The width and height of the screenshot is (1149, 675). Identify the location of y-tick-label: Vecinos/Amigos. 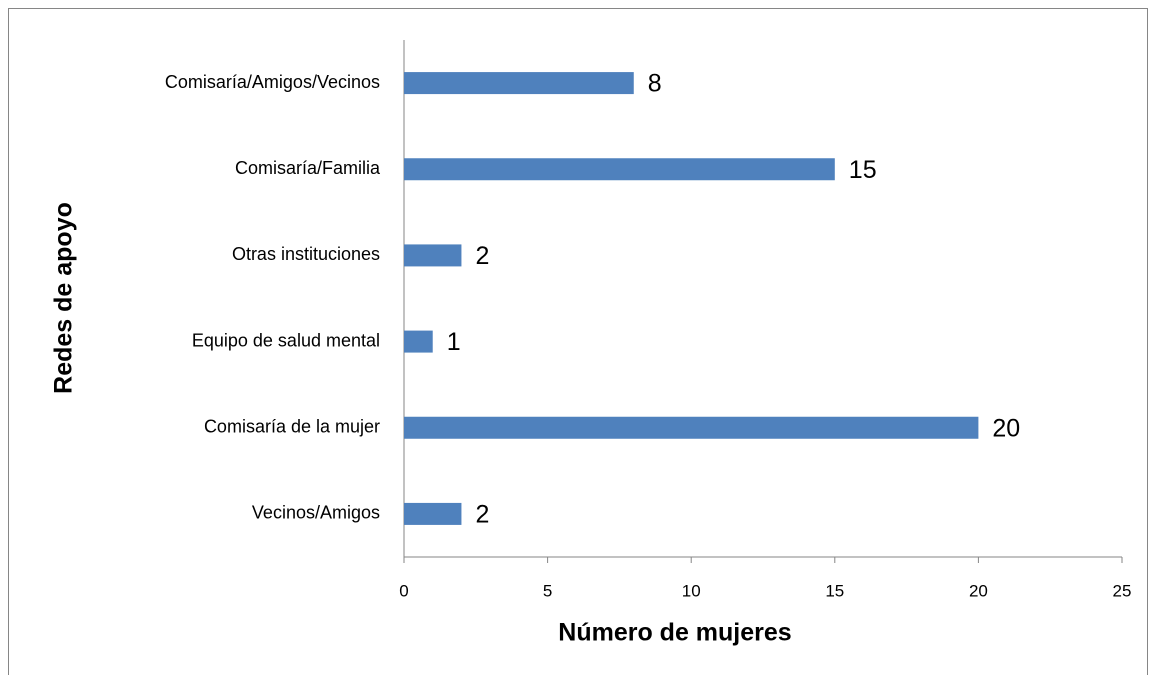
(316, 513).